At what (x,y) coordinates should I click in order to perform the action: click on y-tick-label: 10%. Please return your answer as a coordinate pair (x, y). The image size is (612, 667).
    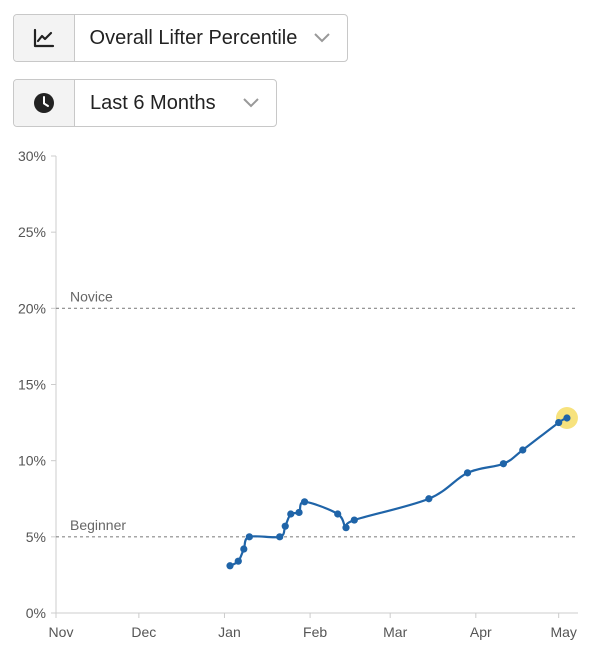
    Looking at the image, I should click on (32, 461).